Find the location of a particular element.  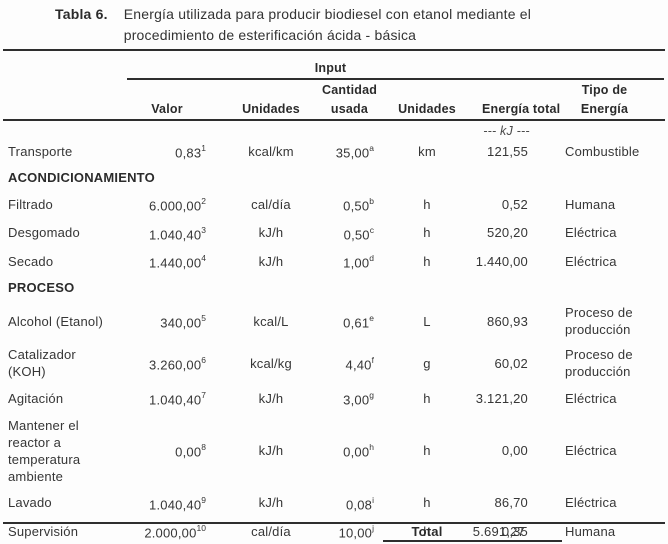

column-group-input: Input is located at coordinates (330, 68).